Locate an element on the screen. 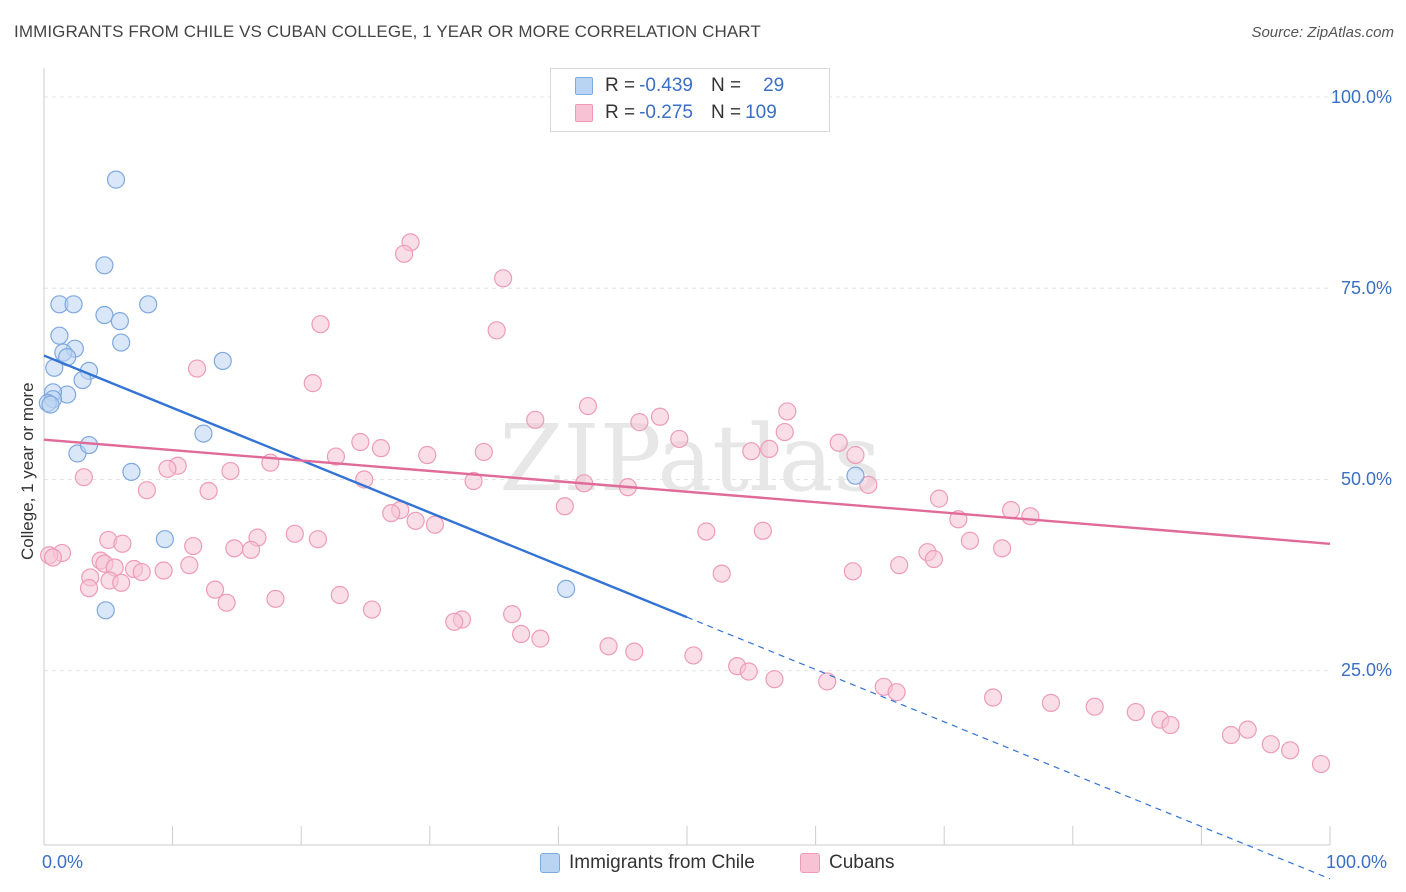 This screenshot has width=1406, height=892. legend-row-cubans: R = -0.275 N = 109 is located at coordinates (676, 113).